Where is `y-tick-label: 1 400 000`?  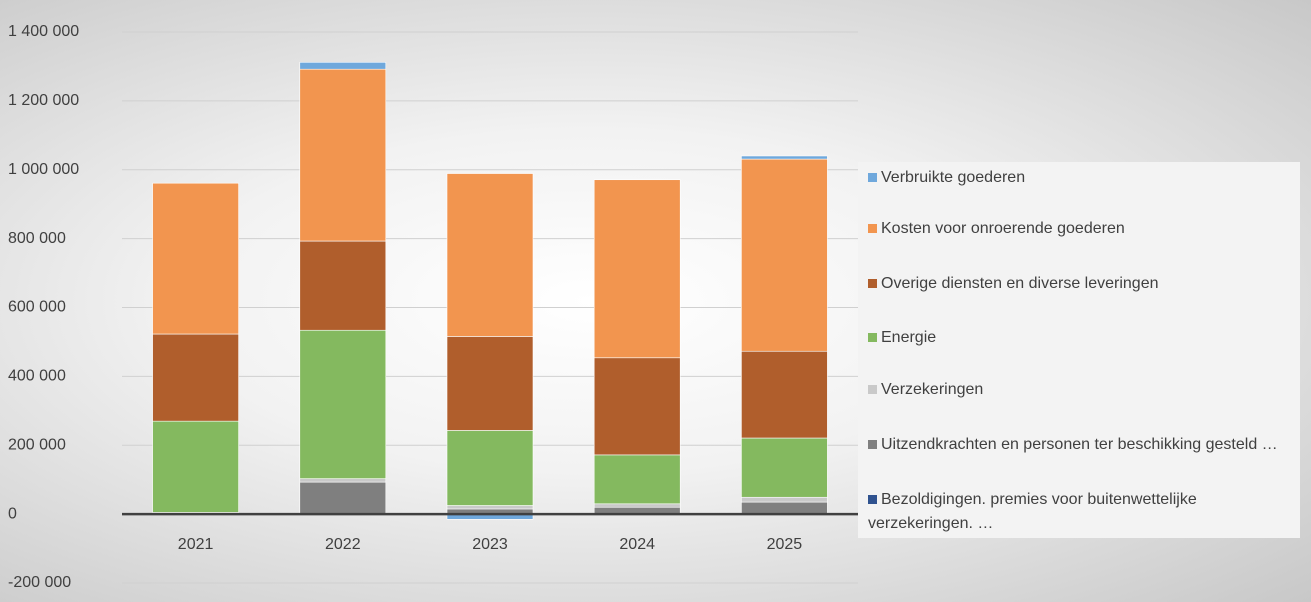
y-tick-label: 1 400 000 is located at coordinates (43, 31).